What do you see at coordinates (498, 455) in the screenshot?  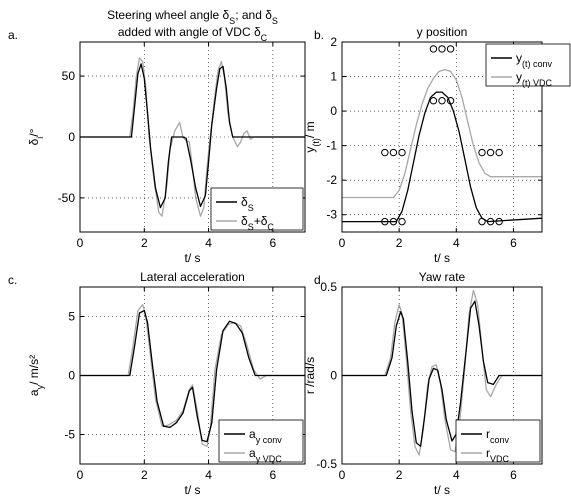 I see `legend-label: rVDC` at bounding box center [498, 455].